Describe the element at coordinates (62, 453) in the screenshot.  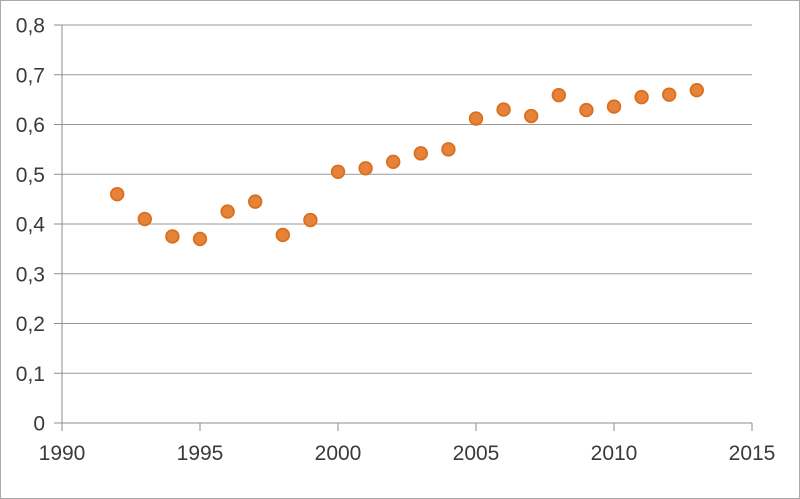
I see `x-tick-label: 1990` at that location.